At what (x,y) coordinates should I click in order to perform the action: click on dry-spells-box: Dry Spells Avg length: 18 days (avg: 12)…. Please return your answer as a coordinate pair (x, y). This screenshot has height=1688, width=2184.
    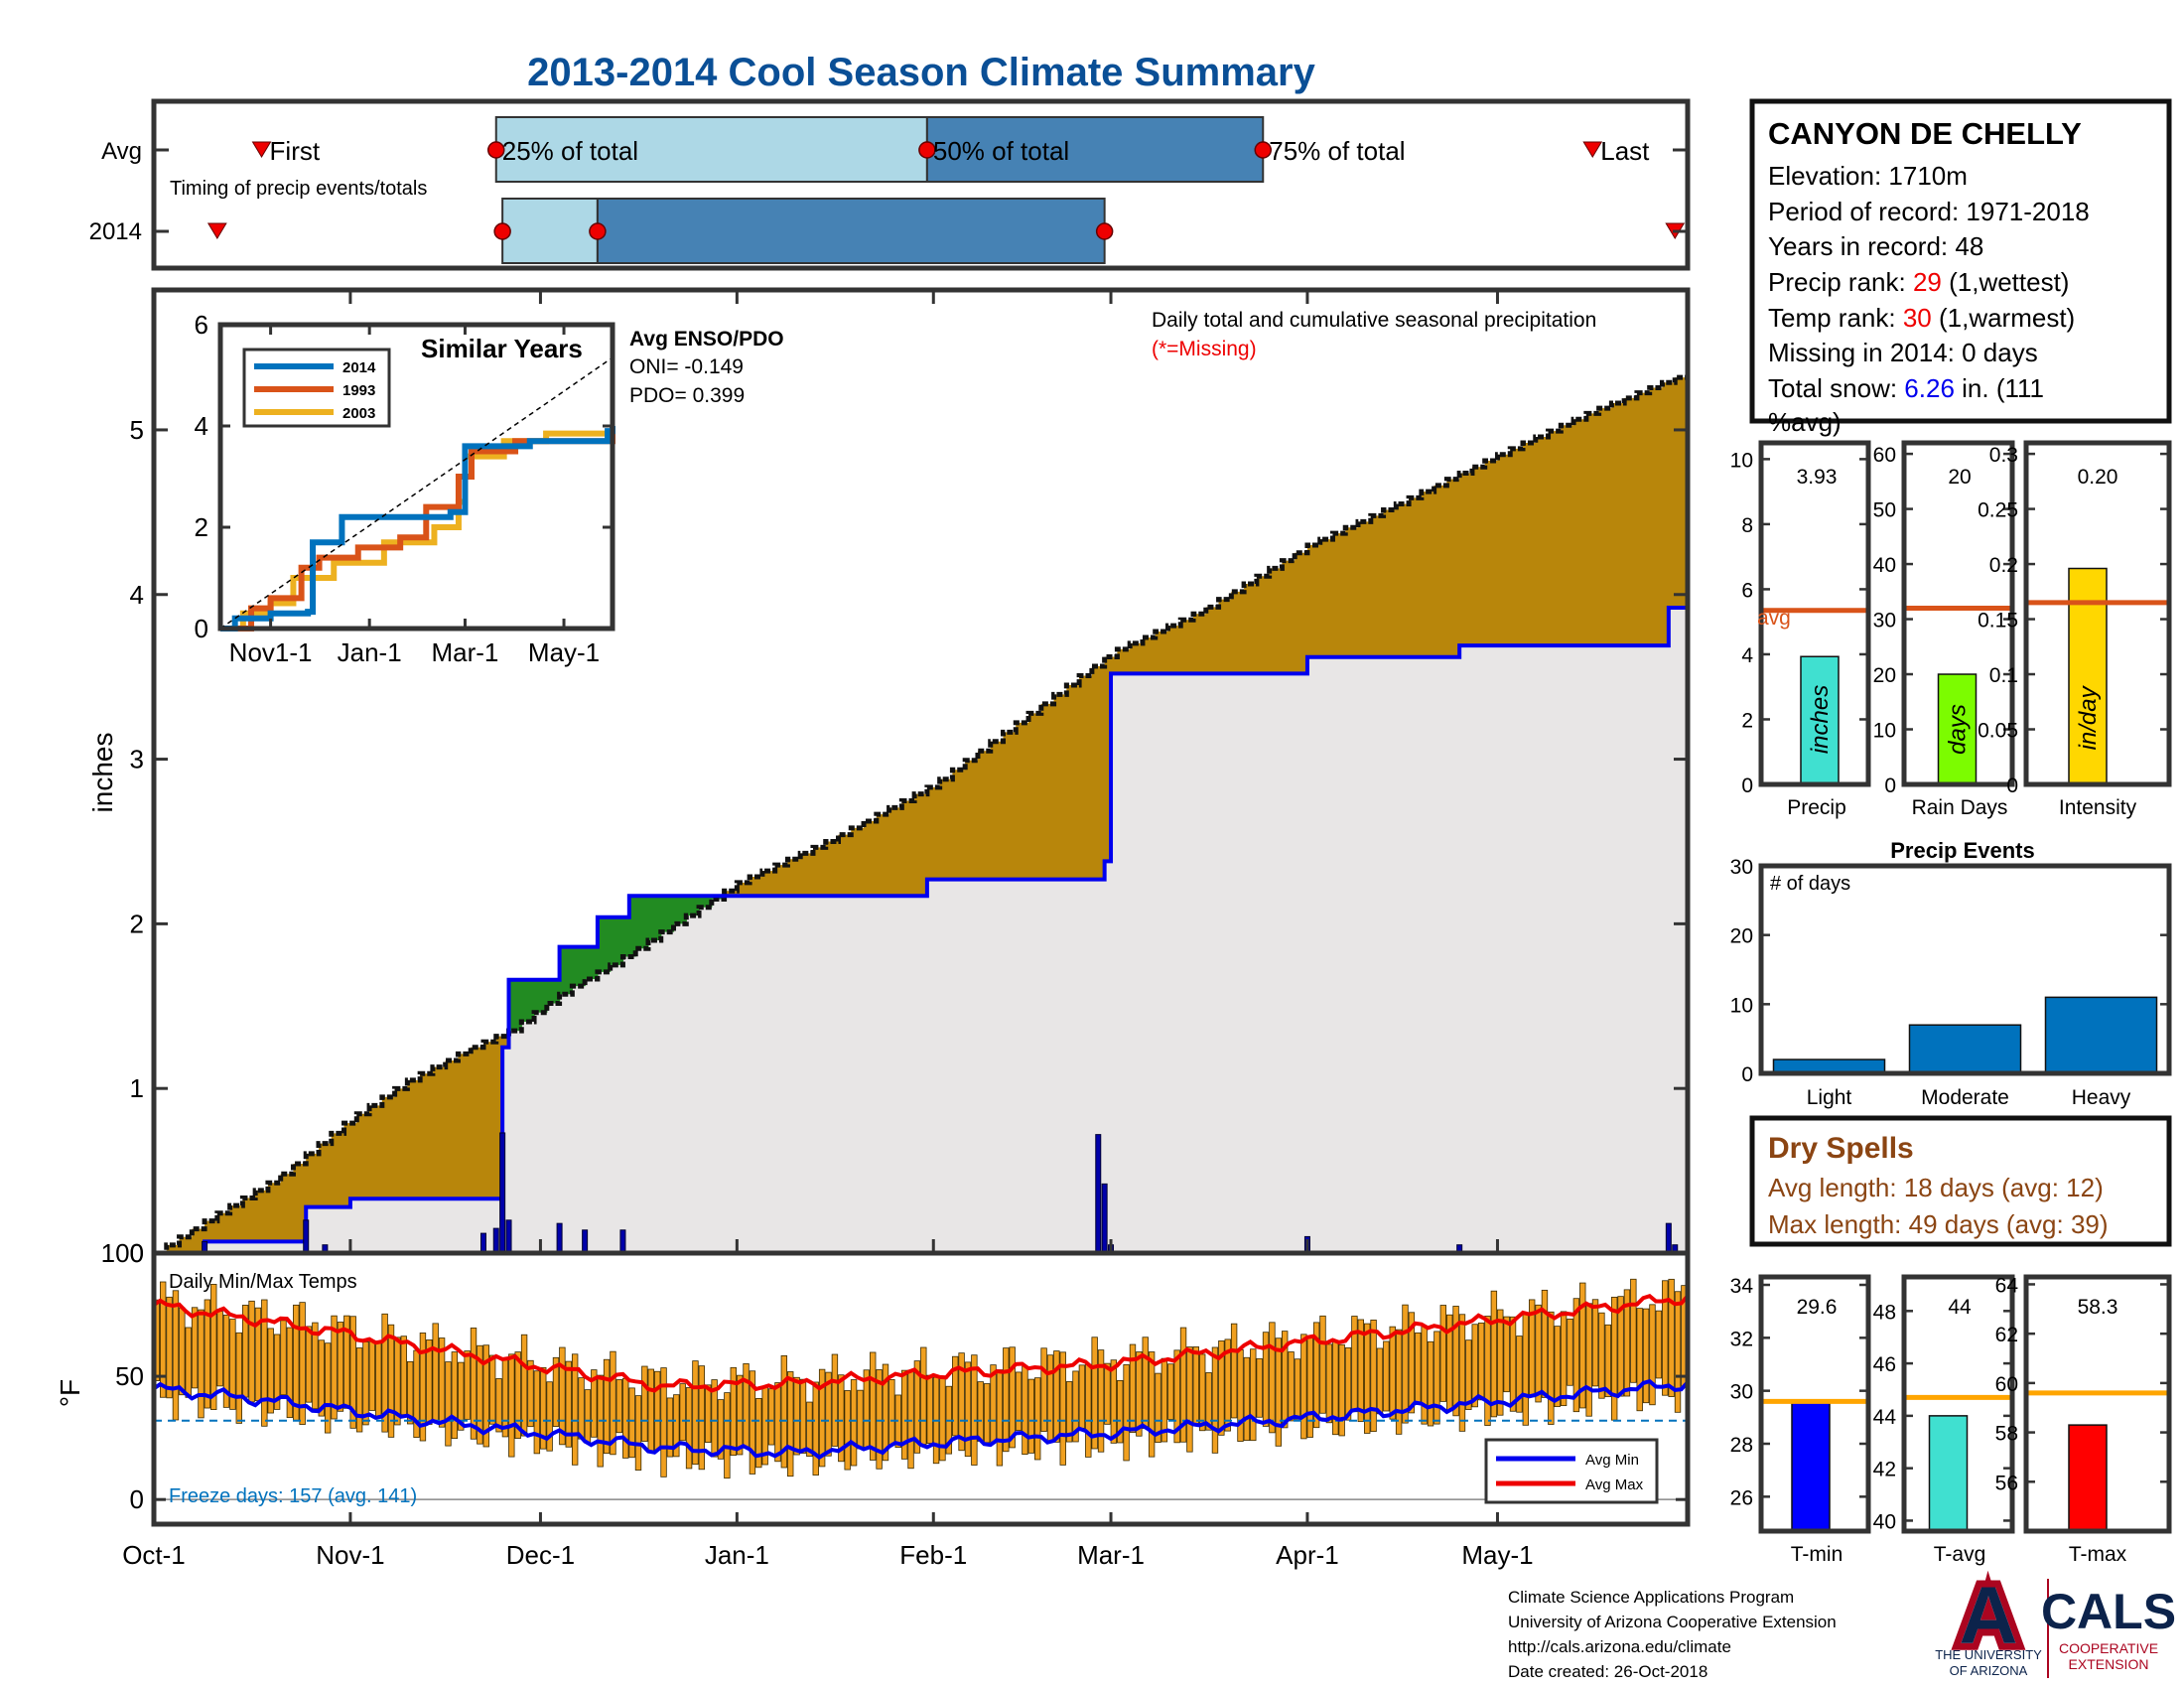
    Looking at the image, I should click on (1960, 1181).